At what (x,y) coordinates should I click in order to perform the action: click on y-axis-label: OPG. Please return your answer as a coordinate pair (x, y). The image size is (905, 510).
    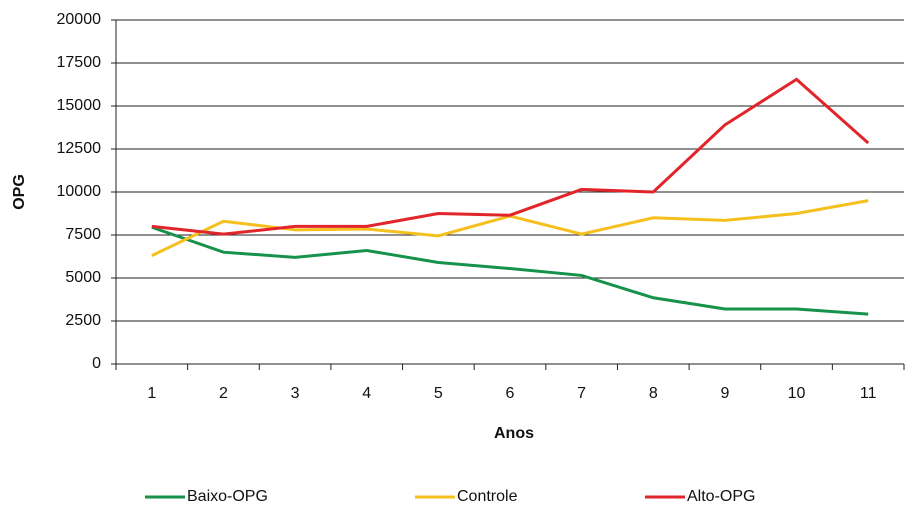
    Looking at the image, I should click on (19, 192).